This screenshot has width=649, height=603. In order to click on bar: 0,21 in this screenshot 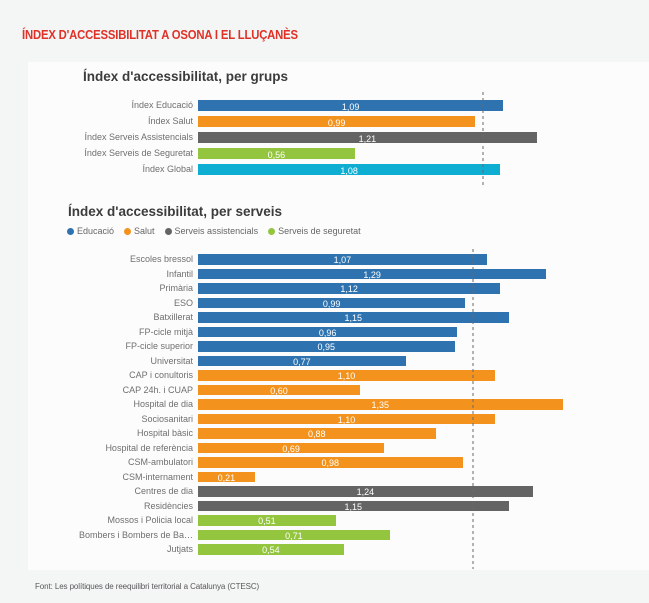, I will do `click(226, 477)`.